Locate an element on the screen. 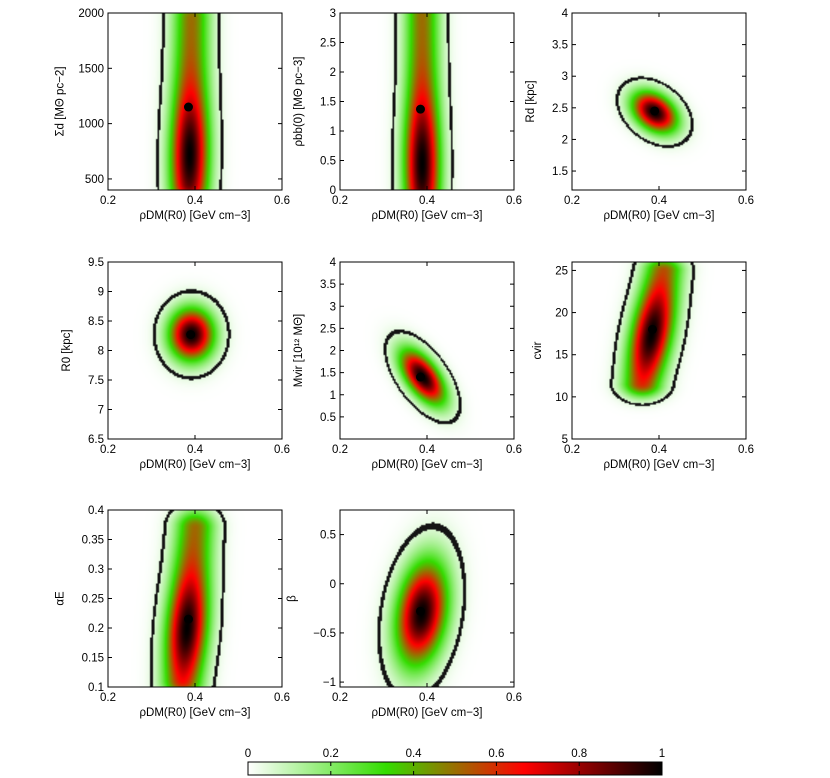 Image resolution: width=830 pixels, height=778 pixels. y-axis-label: R0 [kpc] is located at coordinates (67, 350).